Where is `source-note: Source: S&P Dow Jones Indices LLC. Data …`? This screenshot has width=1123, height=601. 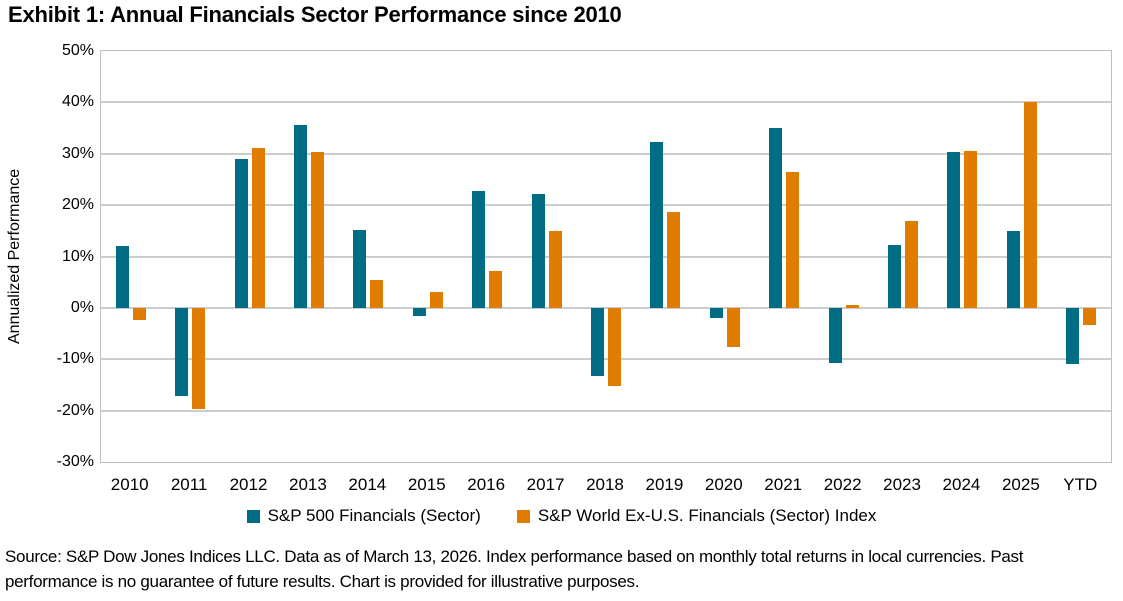
source-note: Source: S&P Dow Jones Indices LLC. Data … is located at coordinates (514, 569).